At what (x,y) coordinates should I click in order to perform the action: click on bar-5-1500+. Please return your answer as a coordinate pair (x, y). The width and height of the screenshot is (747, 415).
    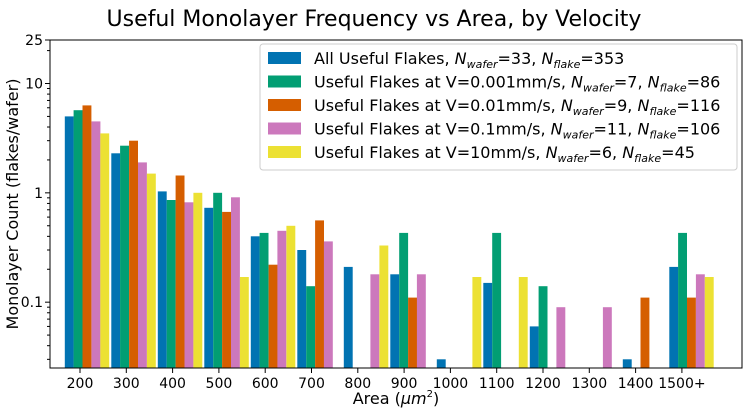
    Looking at the image, I should click on (709, 322).